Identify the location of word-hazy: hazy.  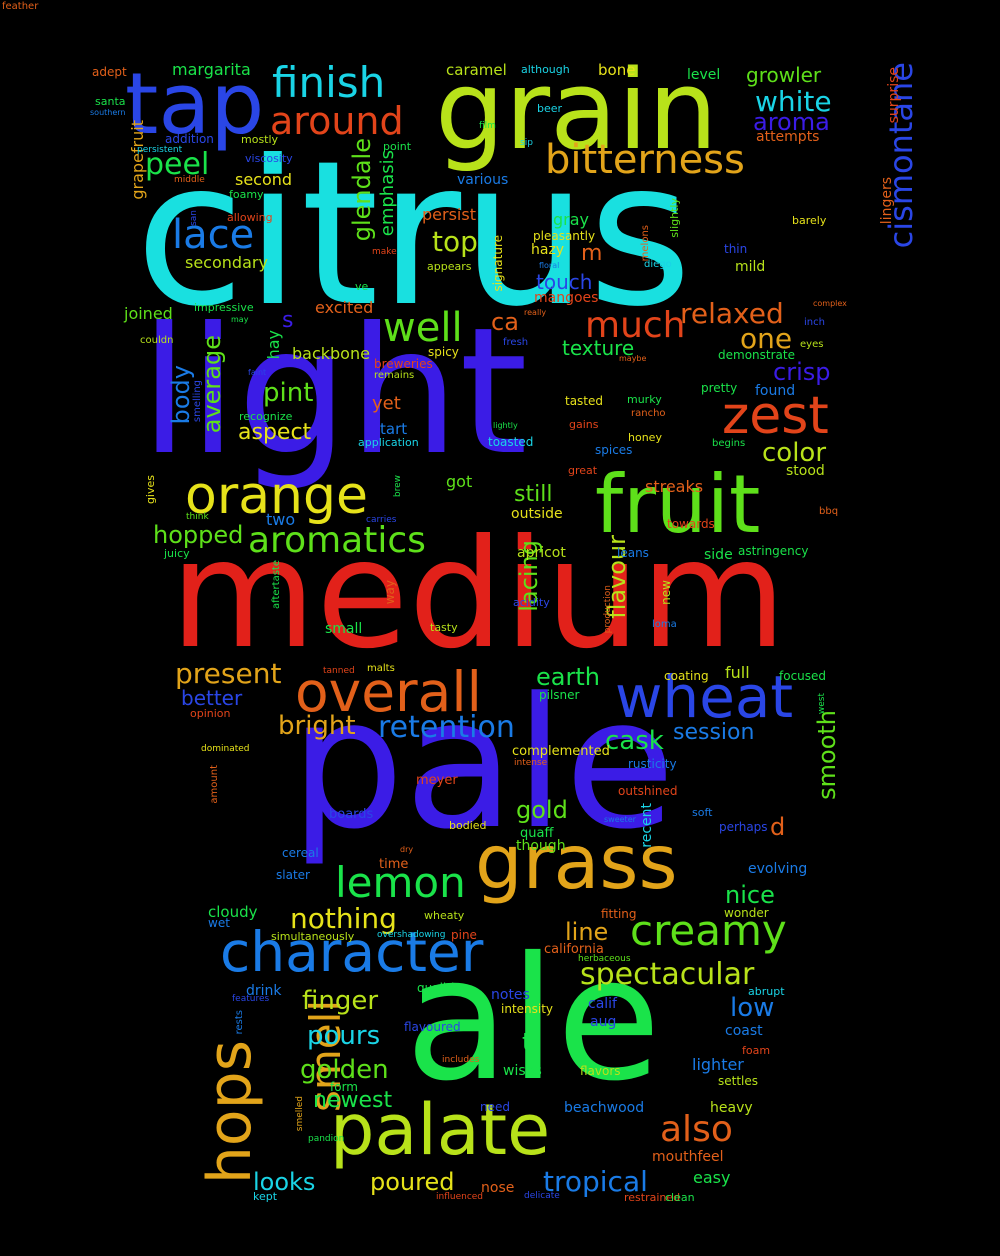
(548, 250).